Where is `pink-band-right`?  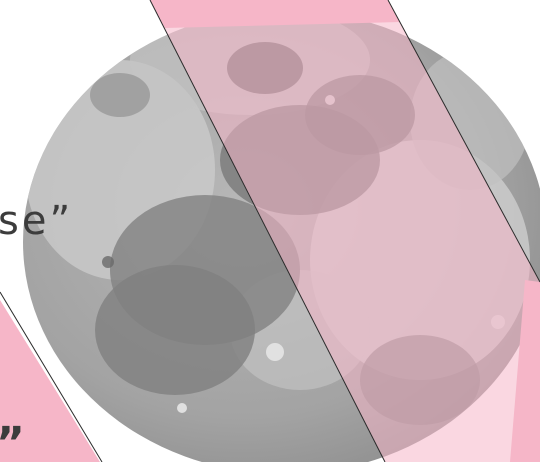
pink-band-right is located at coordinates (525, 371).